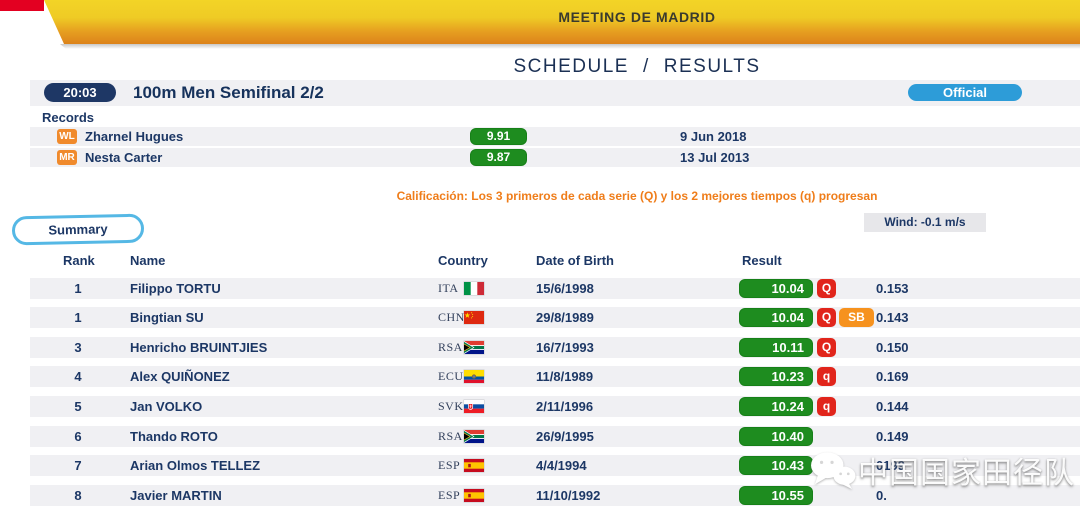  Describe the element at coordinates (776, 495) in the screenshot. I see `result-pill: 10.55` at that location.